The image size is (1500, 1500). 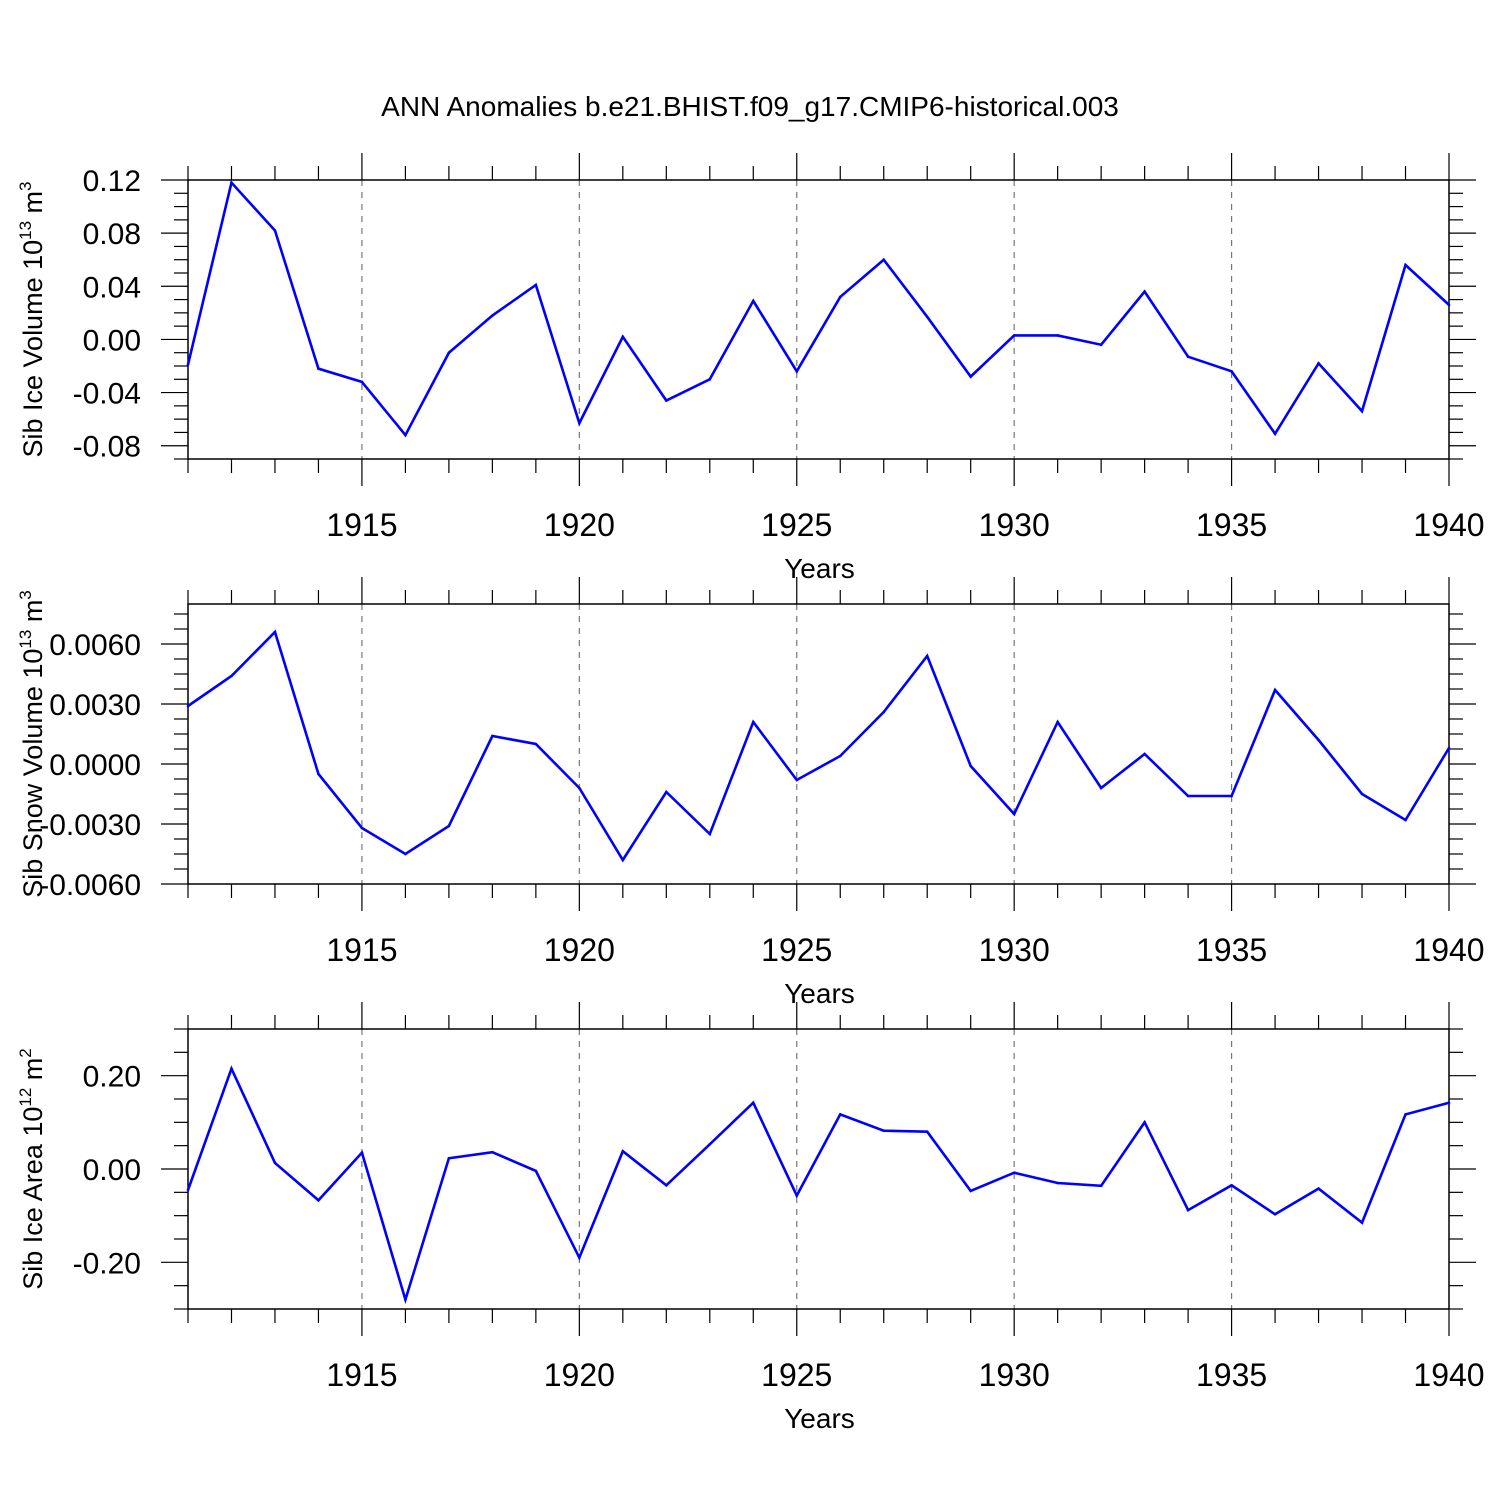 I want to click on series-line-ice-volume, so click(x=818, y=308).